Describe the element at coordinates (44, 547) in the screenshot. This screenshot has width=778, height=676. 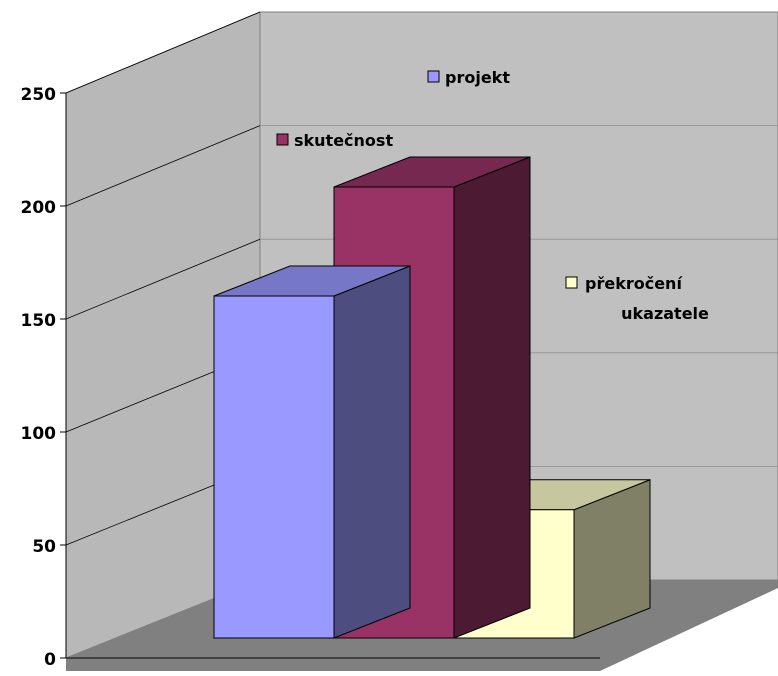
I see `tick-label: 50` at that location.